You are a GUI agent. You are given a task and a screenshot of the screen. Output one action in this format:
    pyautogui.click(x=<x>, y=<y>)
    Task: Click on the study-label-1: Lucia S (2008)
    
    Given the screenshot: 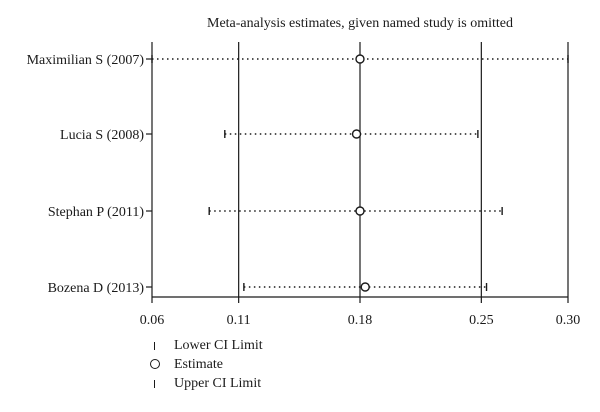 What is the action you would take?
    pyautogui.click(x=102, y=135)
    